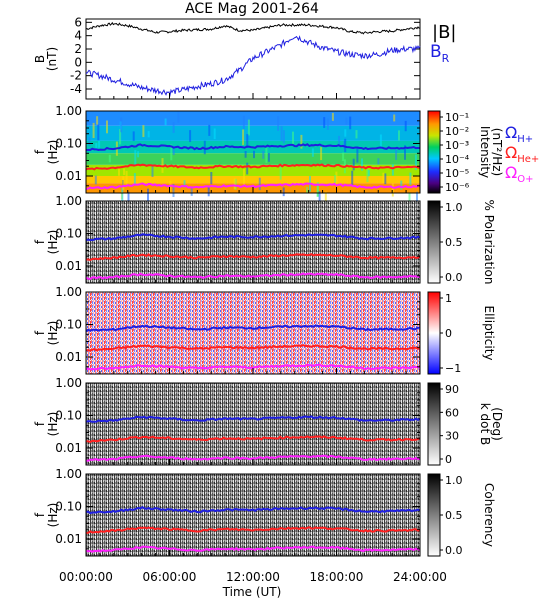 The width and height of the screenshot is (550, 600). I want to click on f-axis-tick-label: 0.01, so click(68, 266).